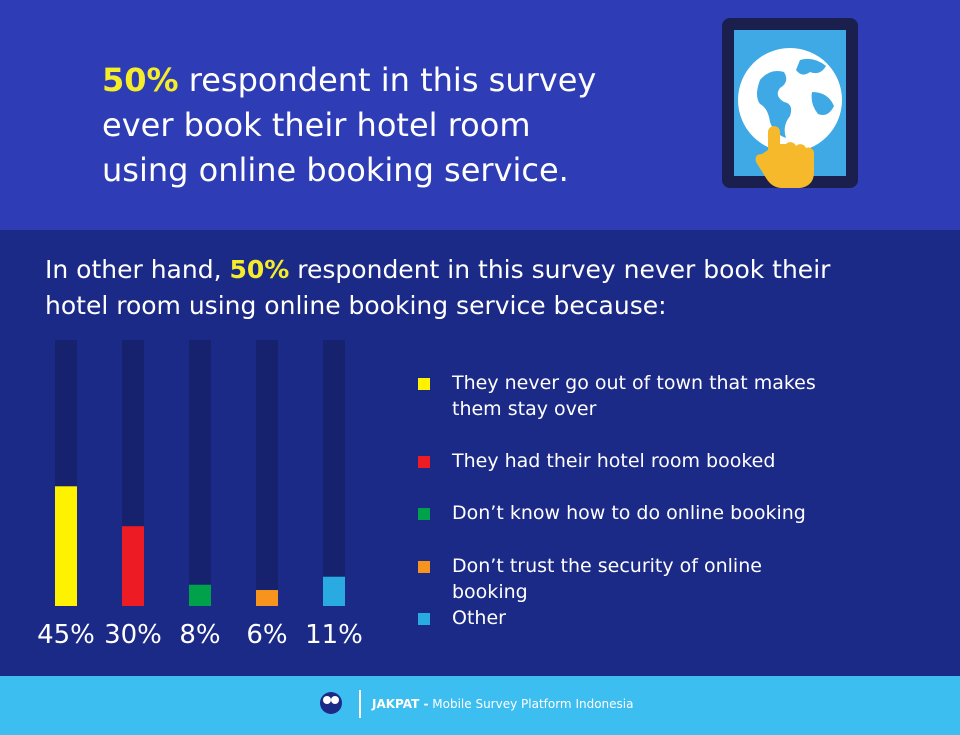  What do you see at coordinates (316, 125) in the screenshot?
I see `headline-line: ever book their hotel room` at bounding box center [316, 125].